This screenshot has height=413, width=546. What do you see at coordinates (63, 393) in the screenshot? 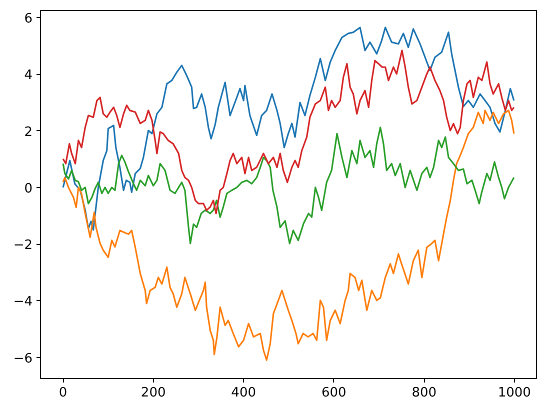
I see `x-tick-label: 0` at bounding box center [63, 393].